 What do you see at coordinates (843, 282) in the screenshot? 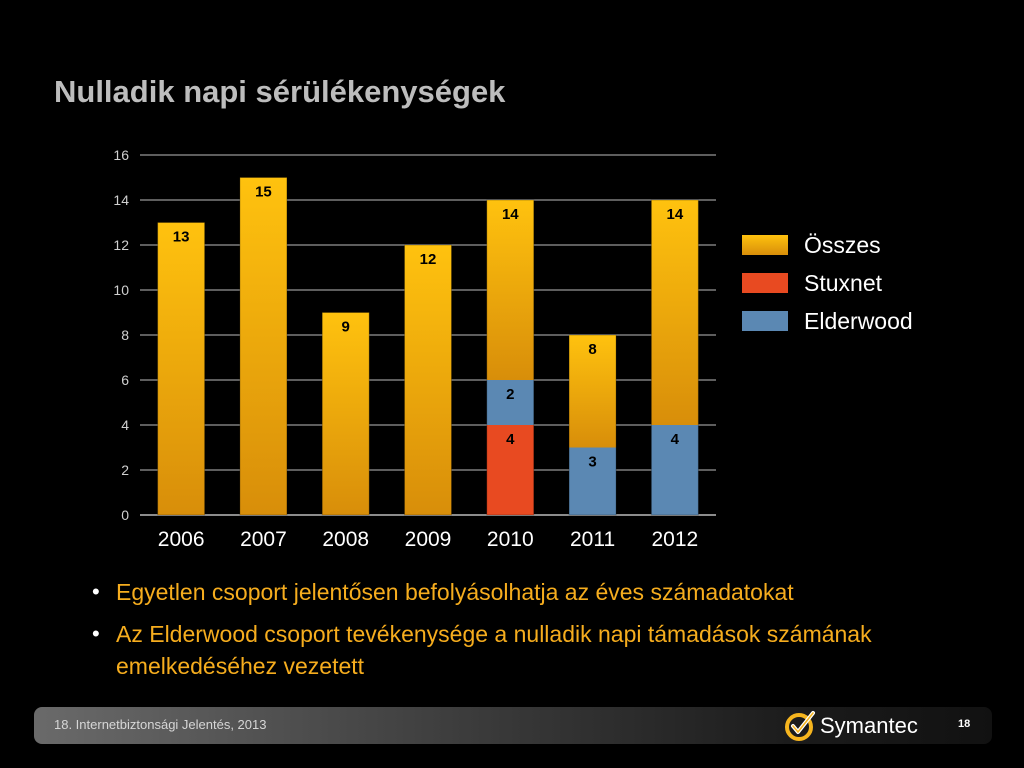
I see `legend-label-stuxnet: Stuxnet` at bounding box center [843, 282].